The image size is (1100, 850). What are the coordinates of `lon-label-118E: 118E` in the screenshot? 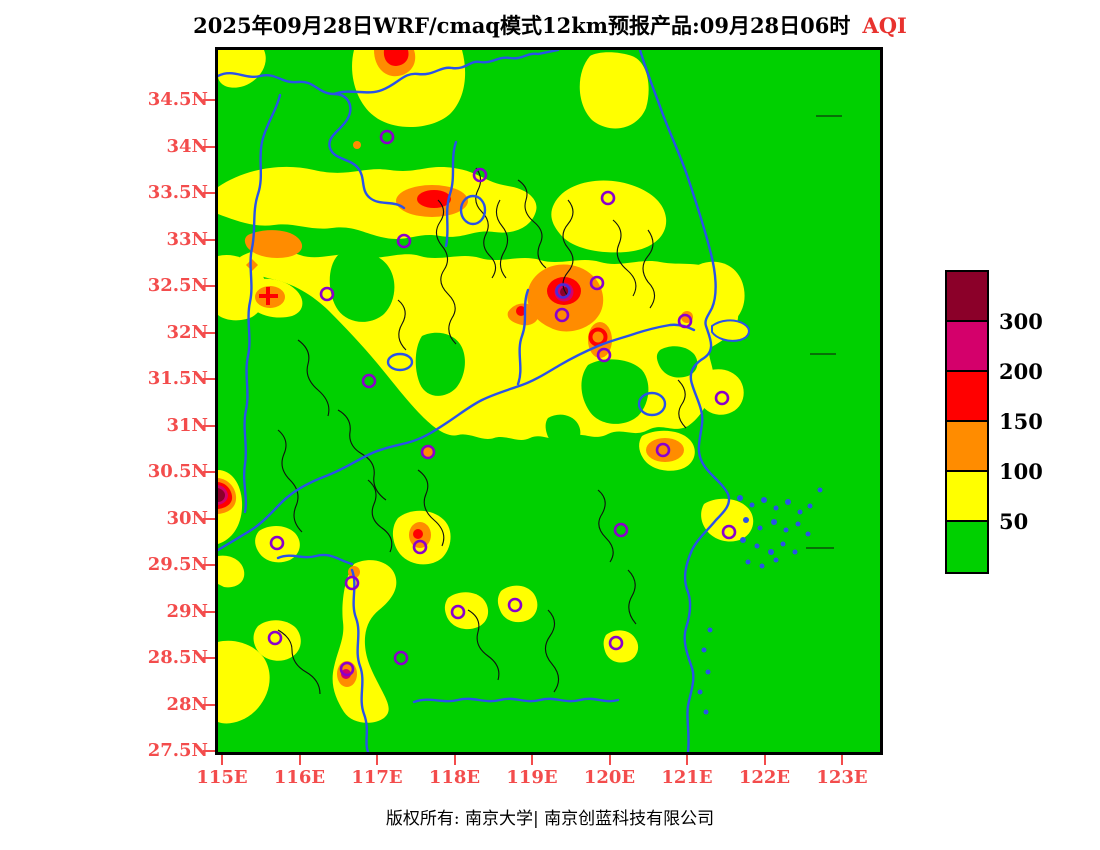 It's located at (454, 777).